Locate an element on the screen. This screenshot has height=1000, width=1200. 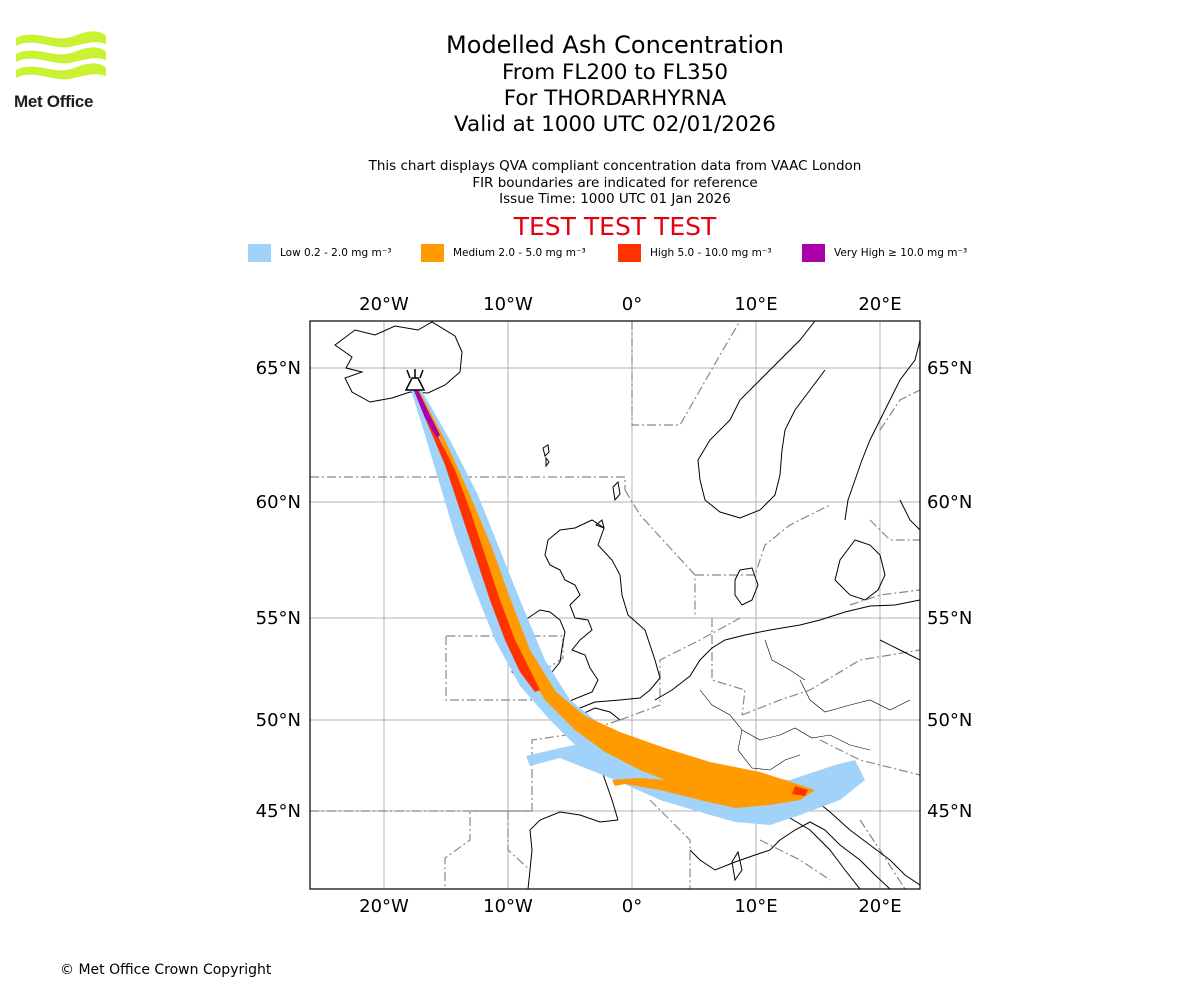
ash-very-high is located at coordinates (426, 413).